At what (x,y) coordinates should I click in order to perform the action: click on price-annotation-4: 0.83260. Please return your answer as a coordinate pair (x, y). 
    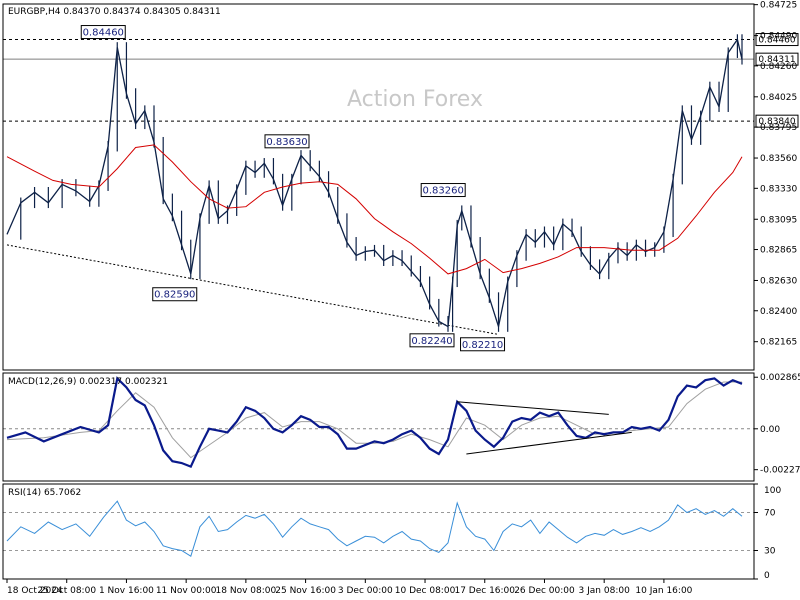
    Looking at the image, I should click on (443, 191).